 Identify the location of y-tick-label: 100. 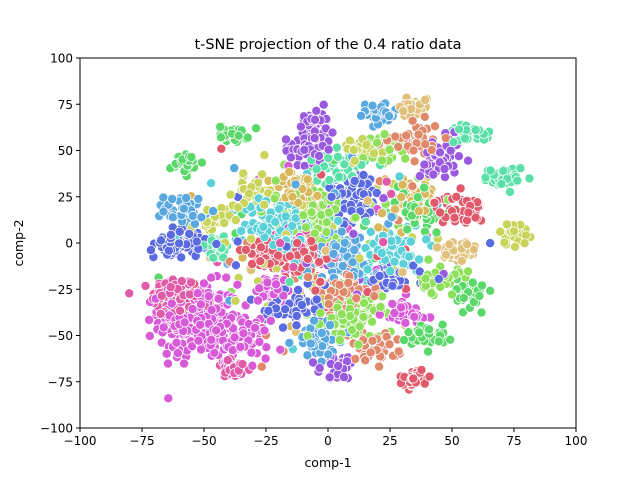
(61, 59).